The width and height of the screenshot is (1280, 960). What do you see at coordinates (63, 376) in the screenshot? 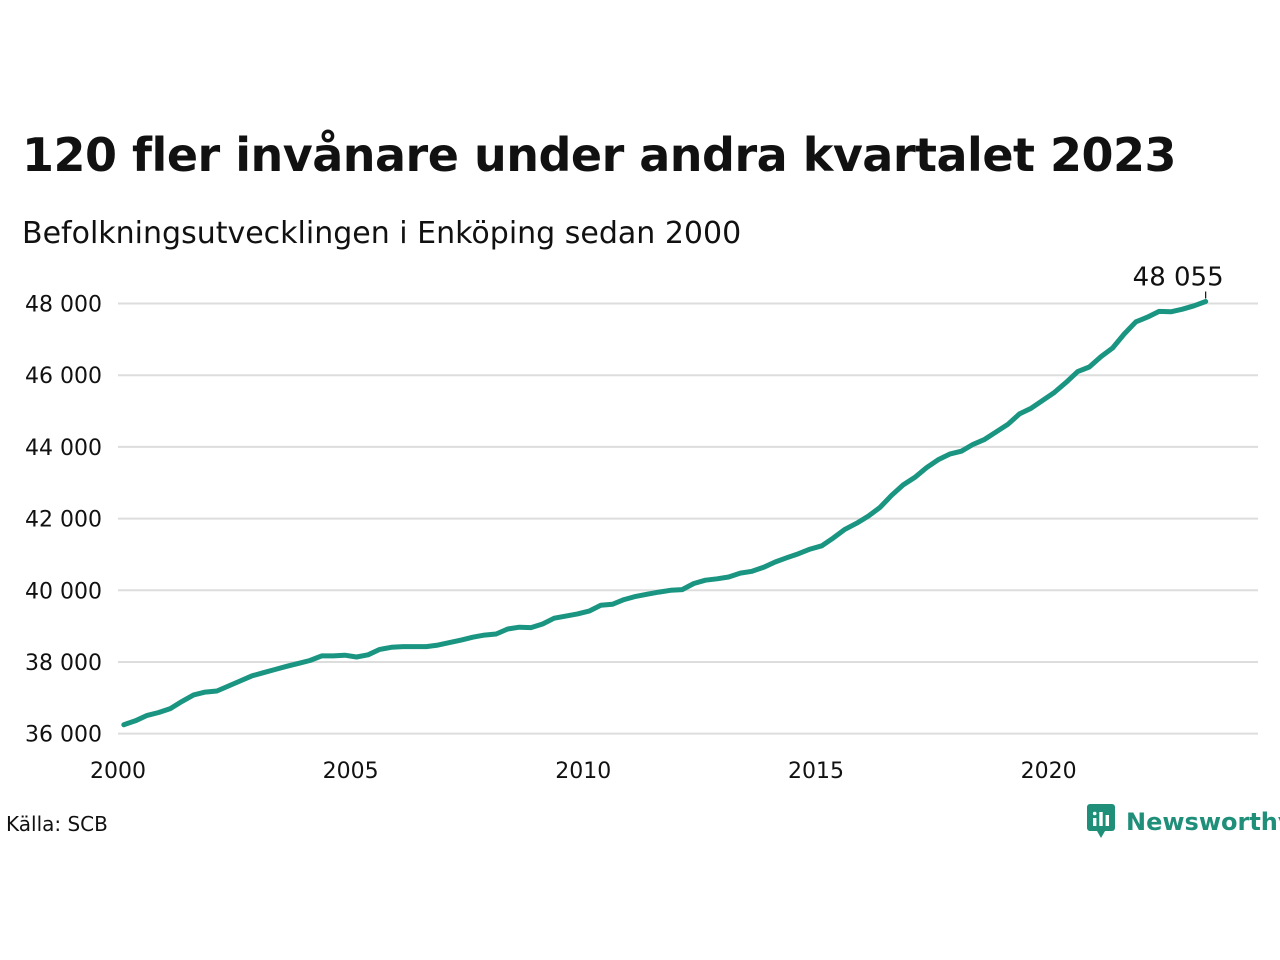
I see `y-tick-label: 46 000` at bounding box center [63, 376].